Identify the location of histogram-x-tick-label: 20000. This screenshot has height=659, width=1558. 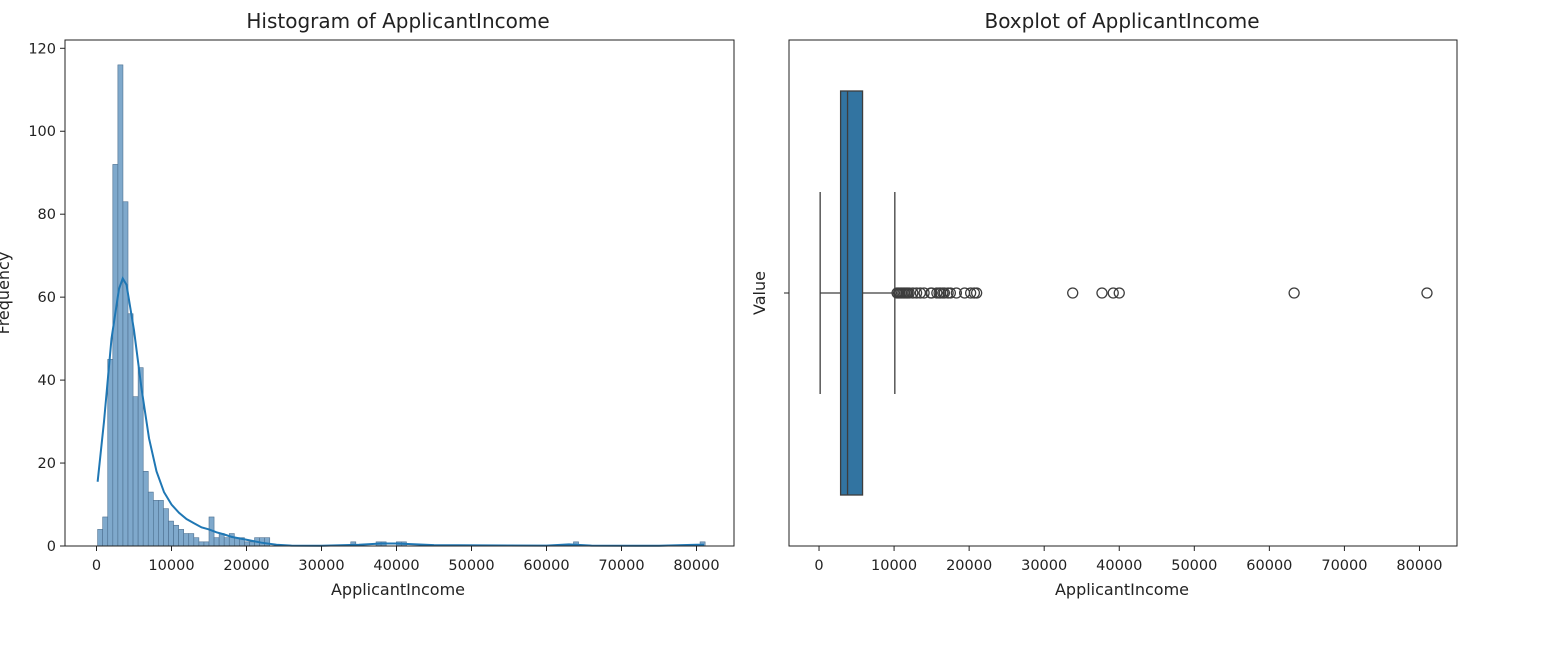
(246, 566).